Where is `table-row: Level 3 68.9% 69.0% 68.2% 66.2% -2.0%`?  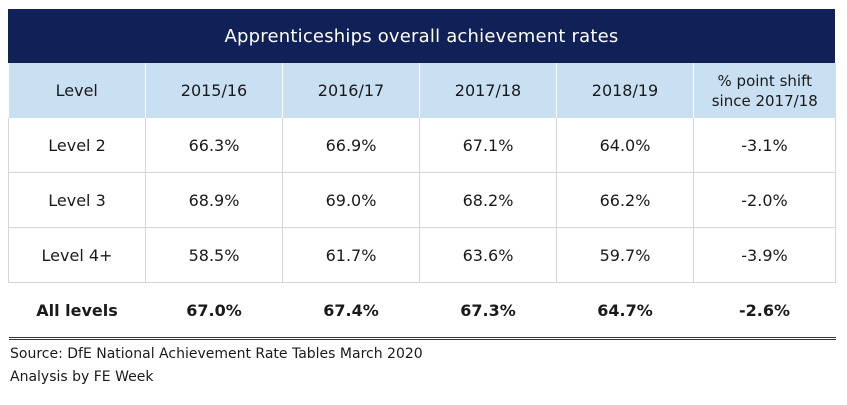 table-row: Level 3 68.9% 69.0% 68.2% 66.2% -2.0% is located at coordinates (422, 200).